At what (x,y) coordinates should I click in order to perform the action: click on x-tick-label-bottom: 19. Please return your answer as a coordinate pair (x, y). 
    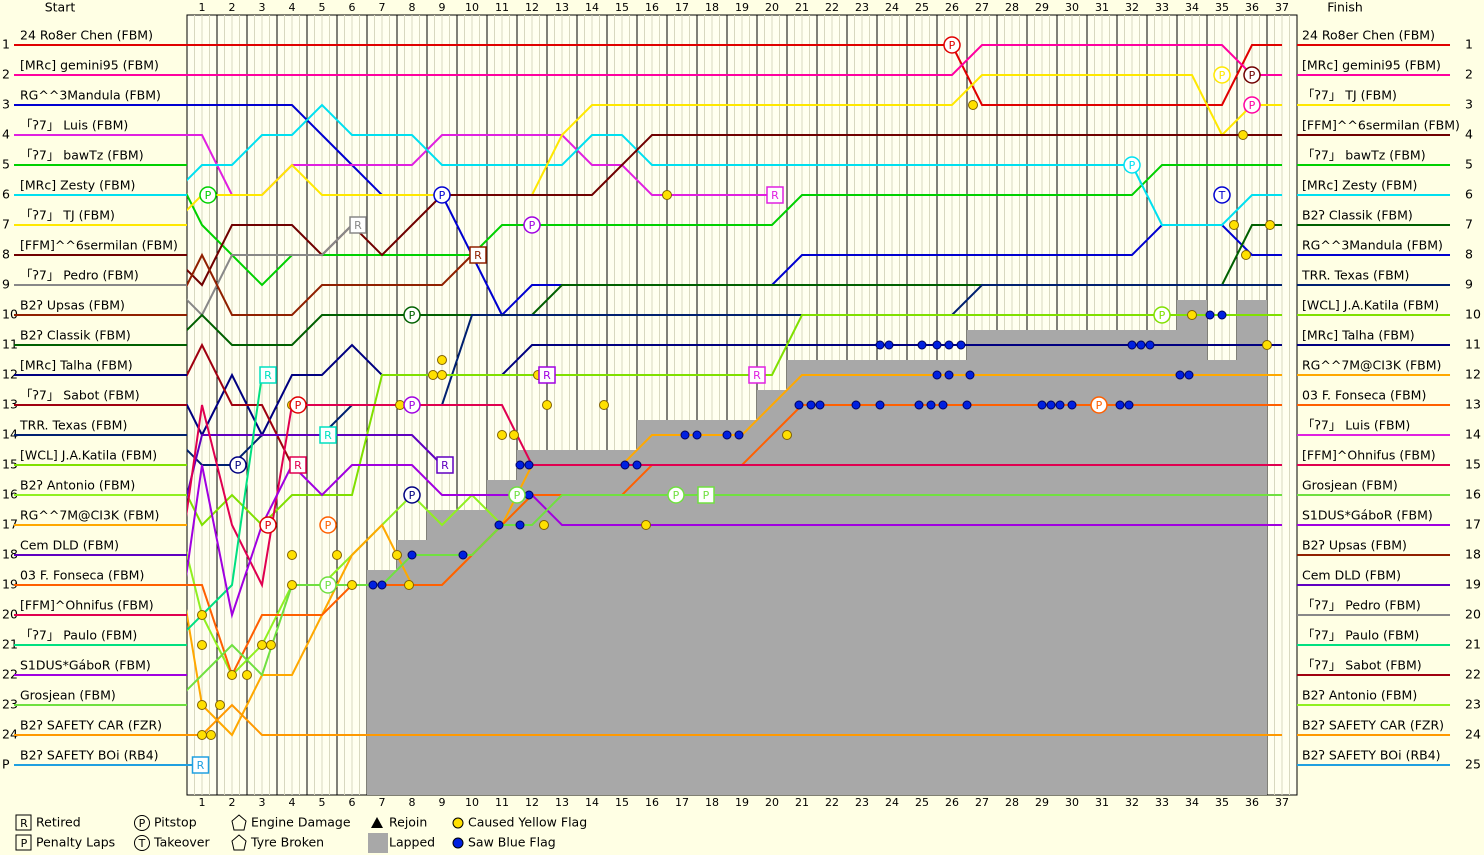
    Looking at the image, I should click on (742, 802).